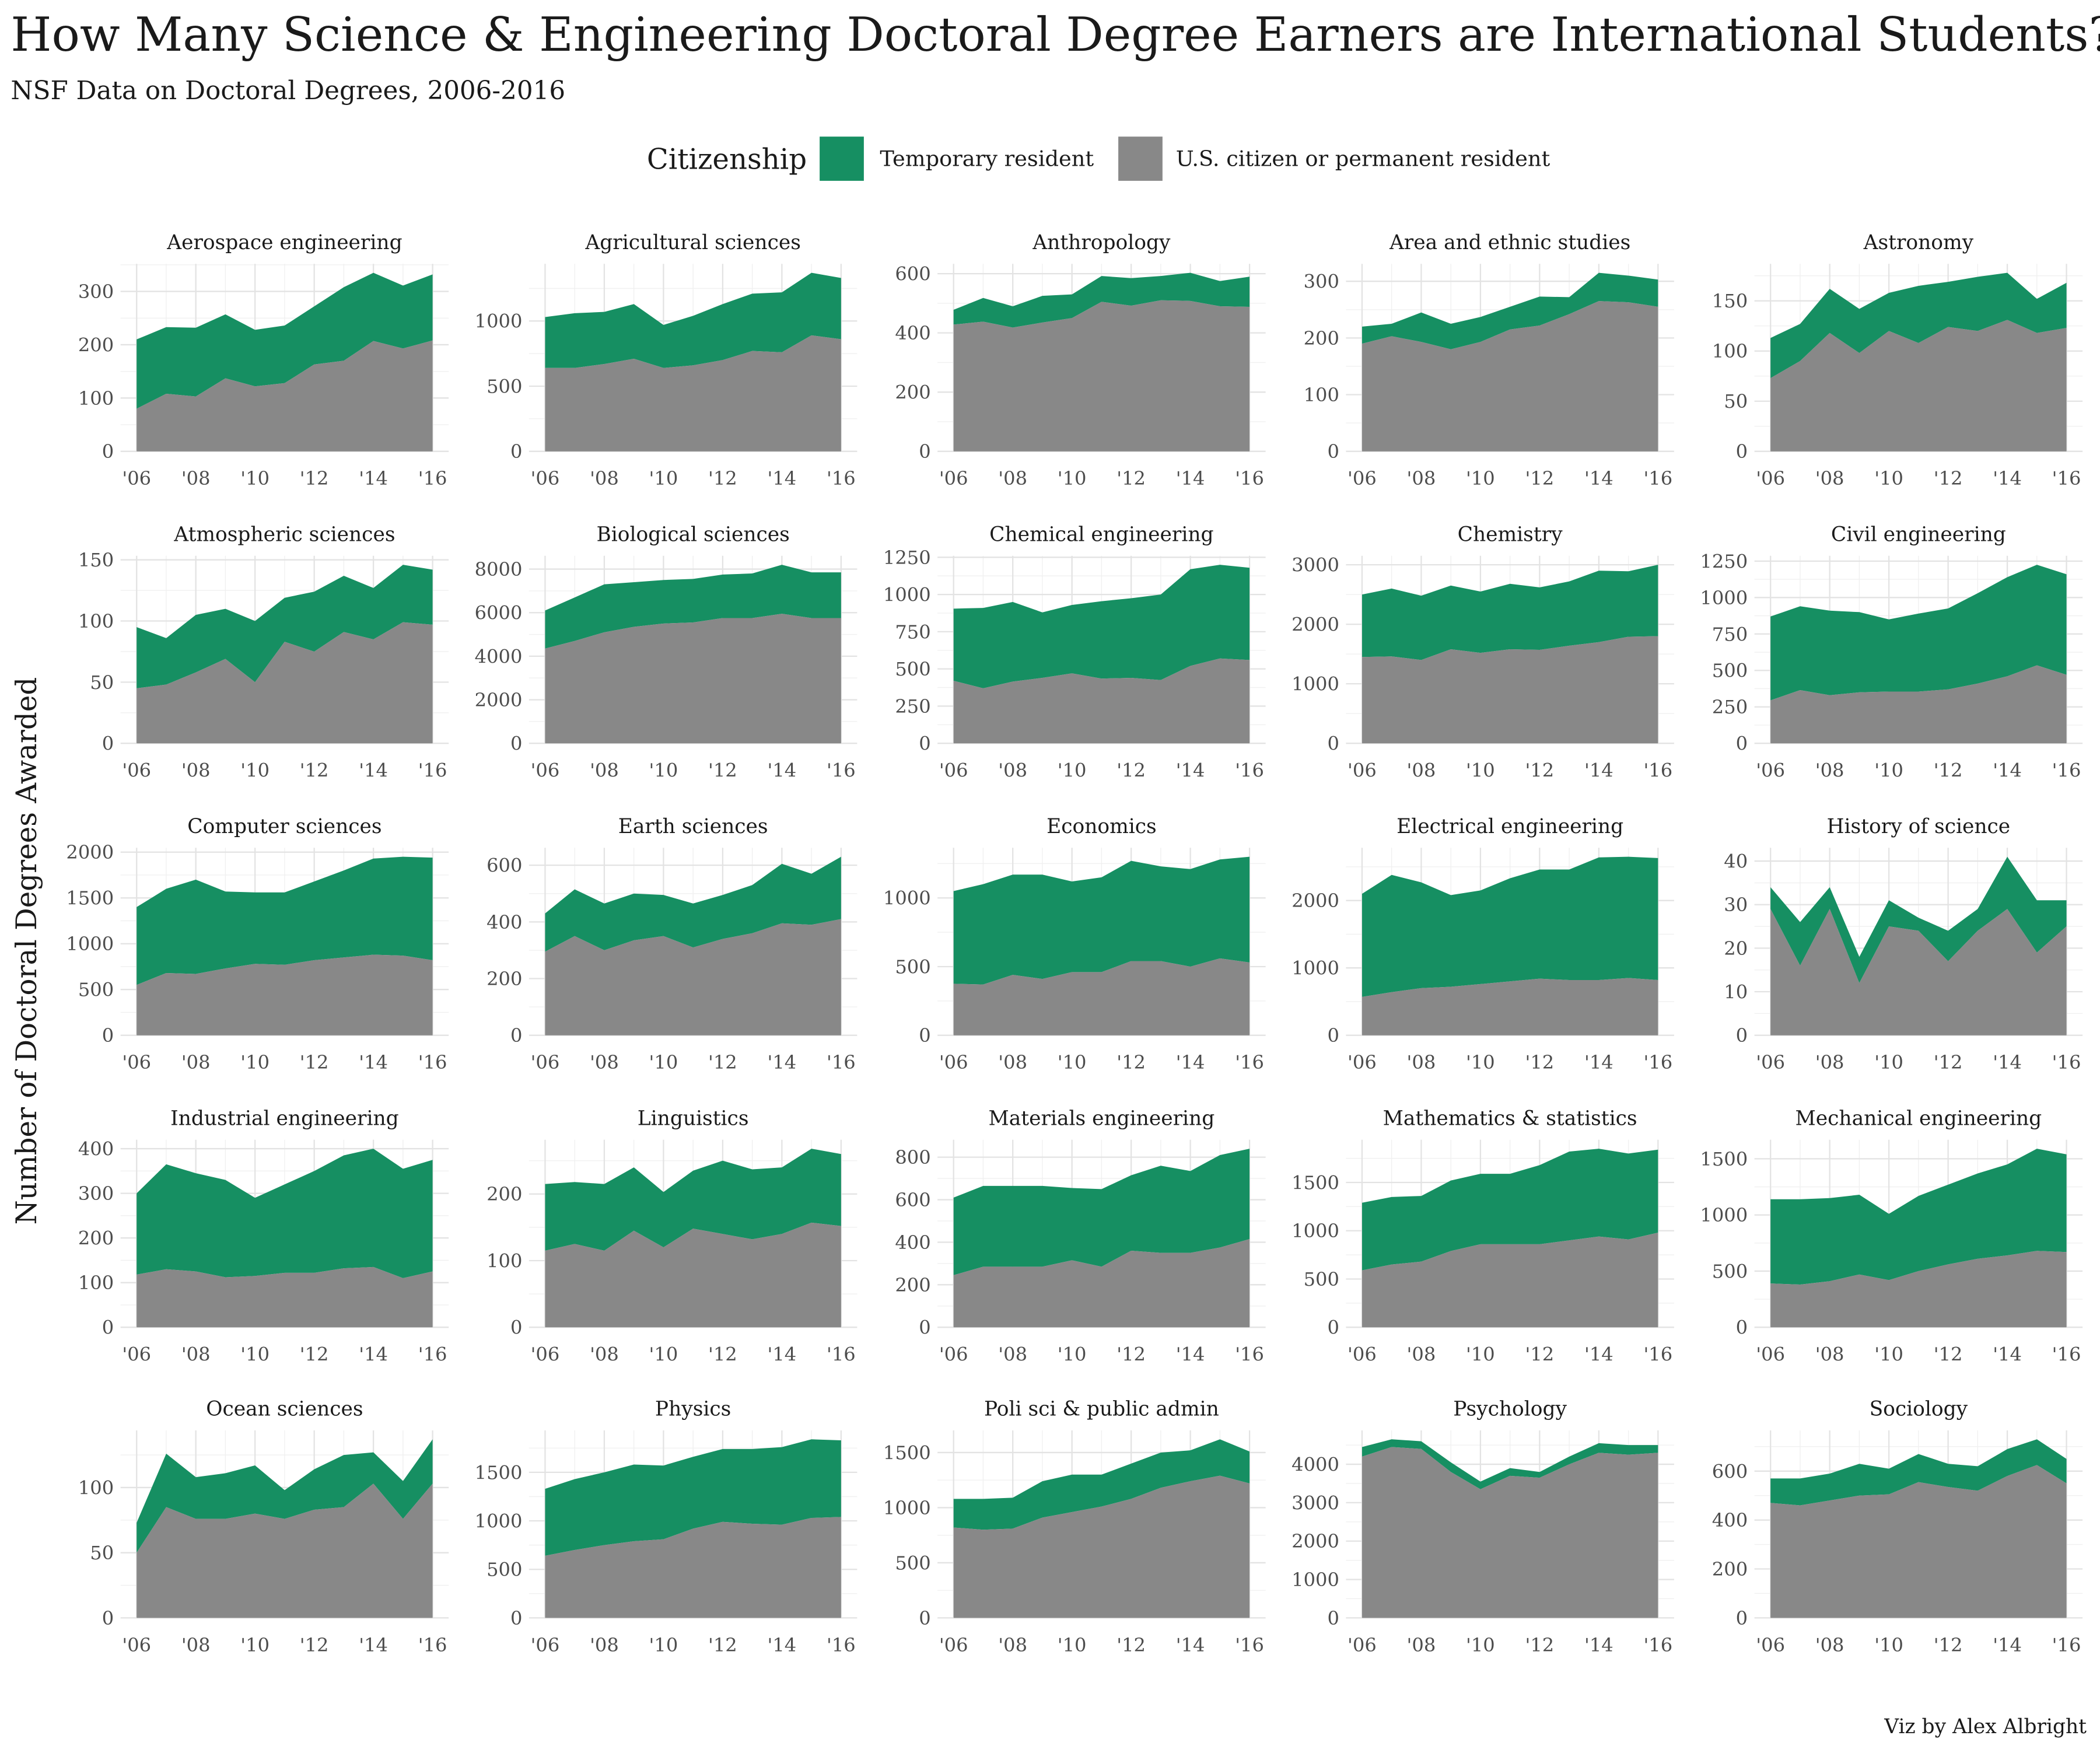 Image resolution: width=2100 pixels, height=1753 pixels. What do you see at coordinates (1919, 1119) in the screenshot?
I see `panel-title: Mechanical engineering` at bounding box center [1919, 1119].